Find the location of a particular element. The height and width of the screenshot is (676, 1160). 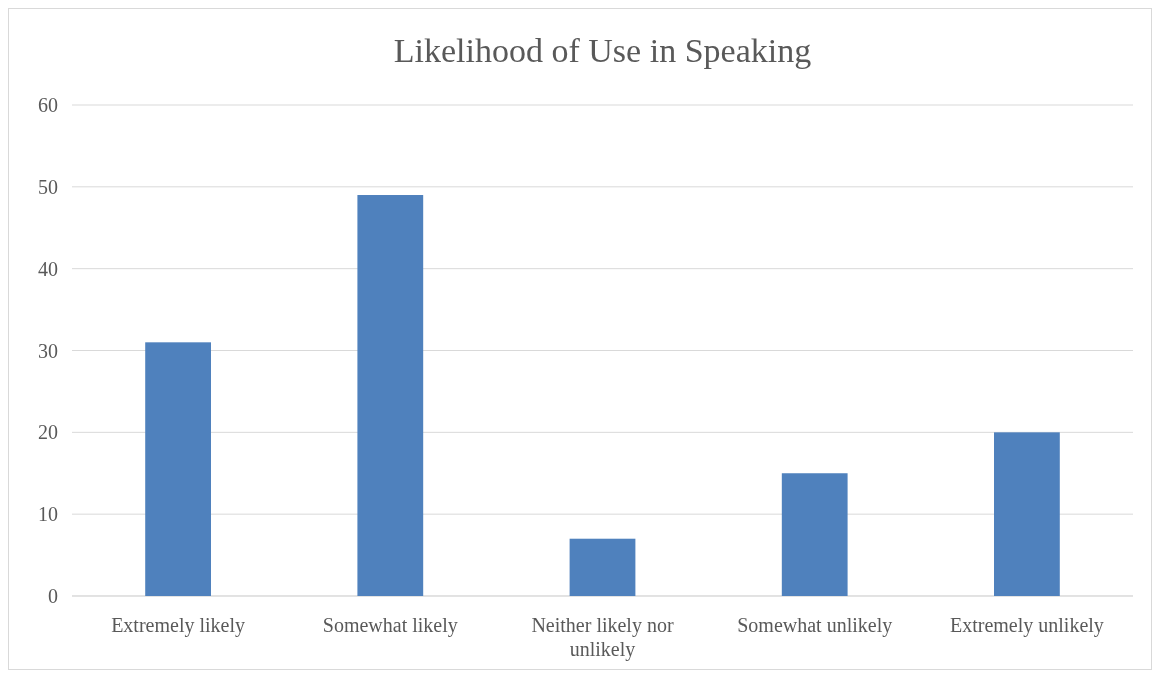

y-tick-label: 0 is located at coordinates (53, 596).